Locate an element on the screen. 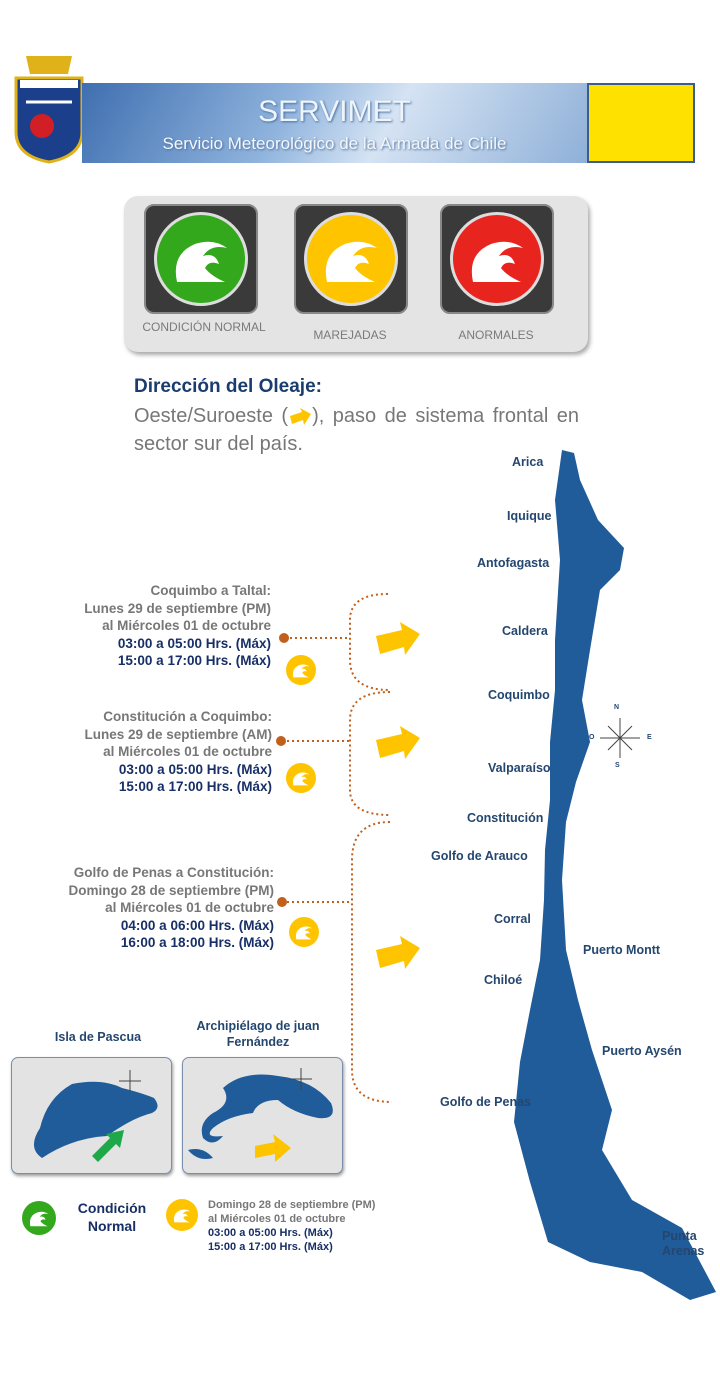 This screenshot has width=720, height=1393. navy-logo is located at coordinates (49, 108).